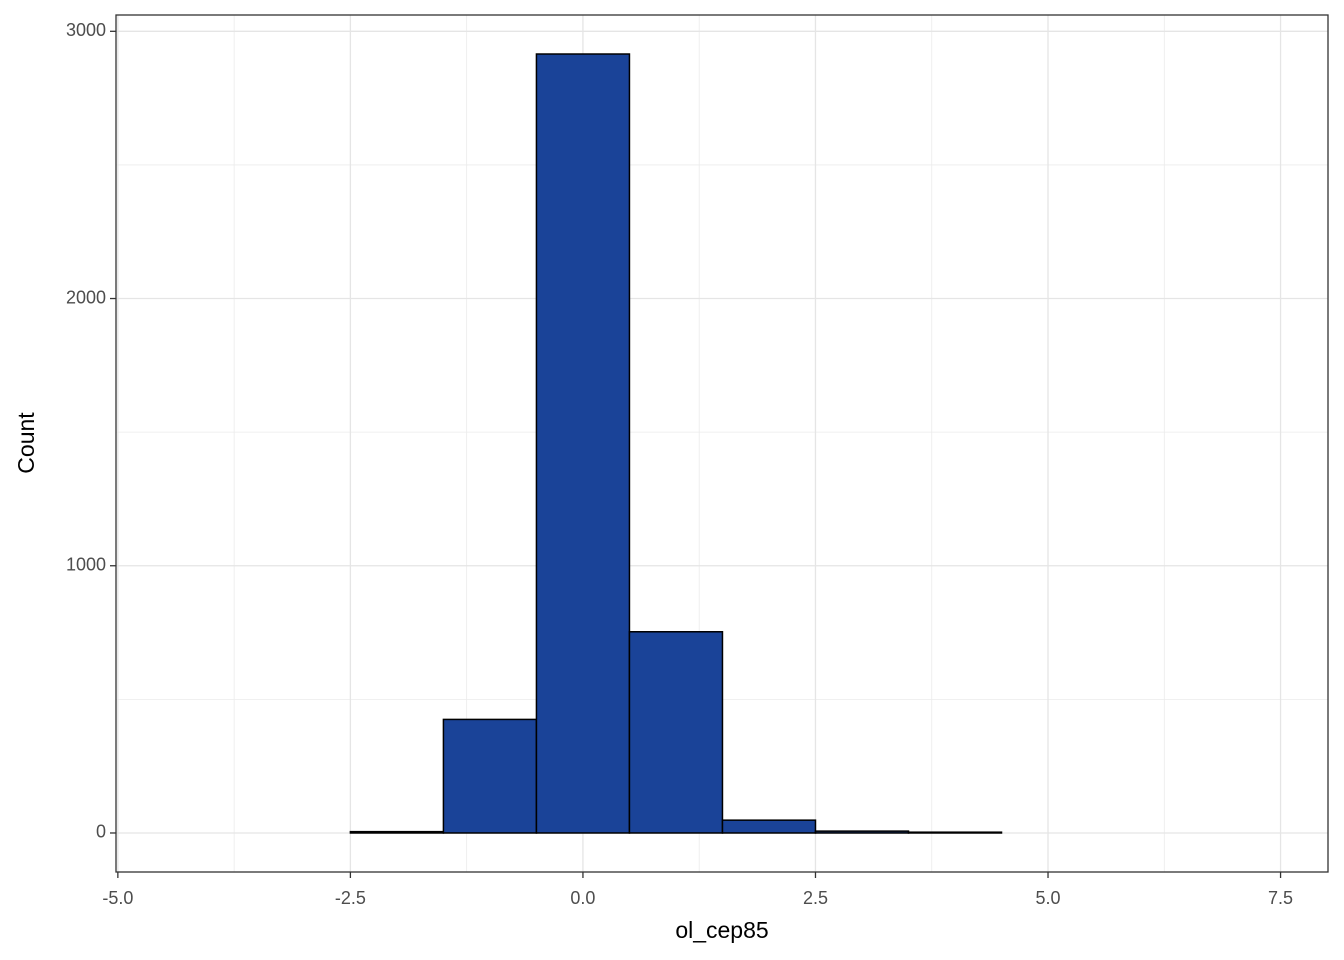 This screenshot has width=1344, height=960. Describe the element at coordinates (86, 297) in the screenshot. I see `y-tick-label: 2000` at that location.